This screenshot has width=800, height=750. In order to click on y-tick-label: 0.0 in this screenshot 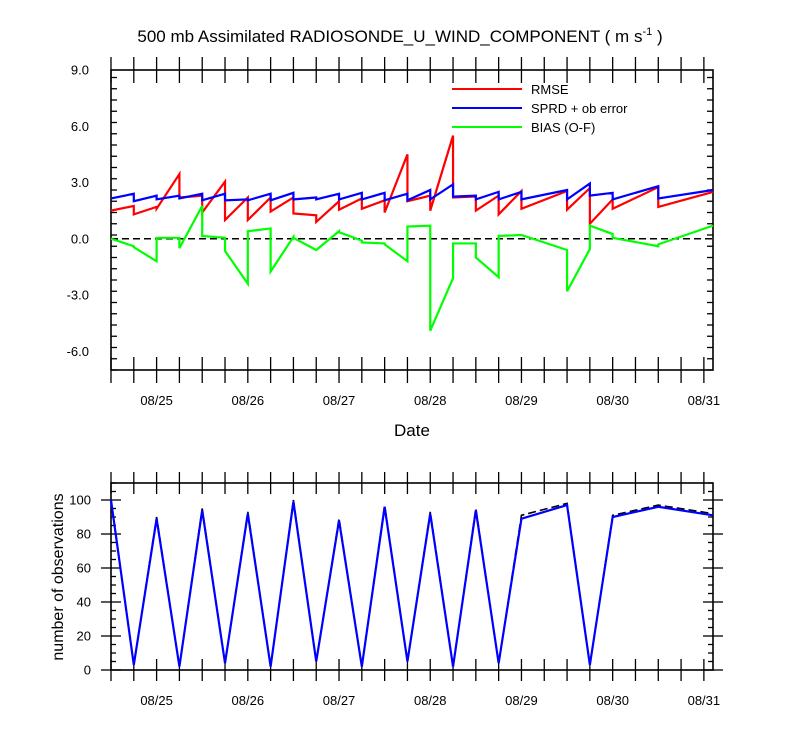, I will do `click(80, 238)`.